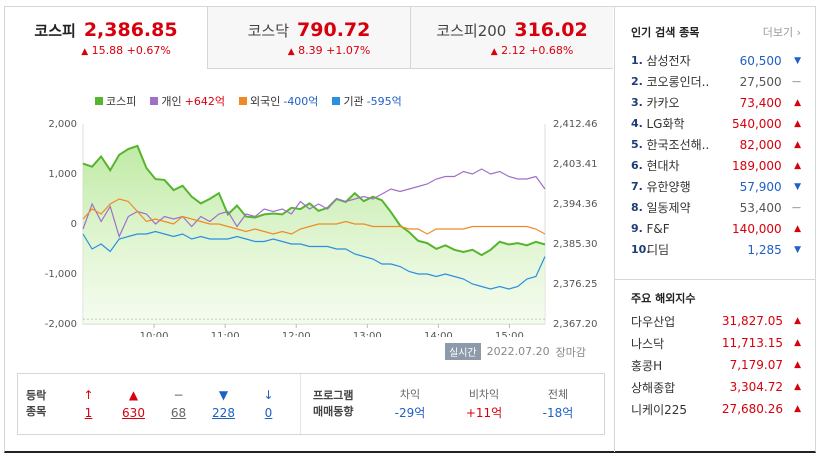 This screenshot has width=820, height=461. I want to click on popular-header: 인기 검색 종목 더보기 ›, so click(715, 23).